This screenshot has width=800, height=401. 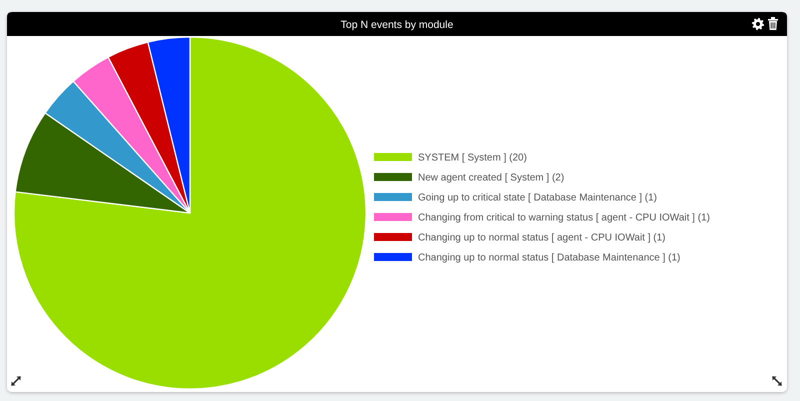 I want to click on legend-label: Changing up to normal status [ agent - CPU IOWait ] (1), so click(x=542, y=238).